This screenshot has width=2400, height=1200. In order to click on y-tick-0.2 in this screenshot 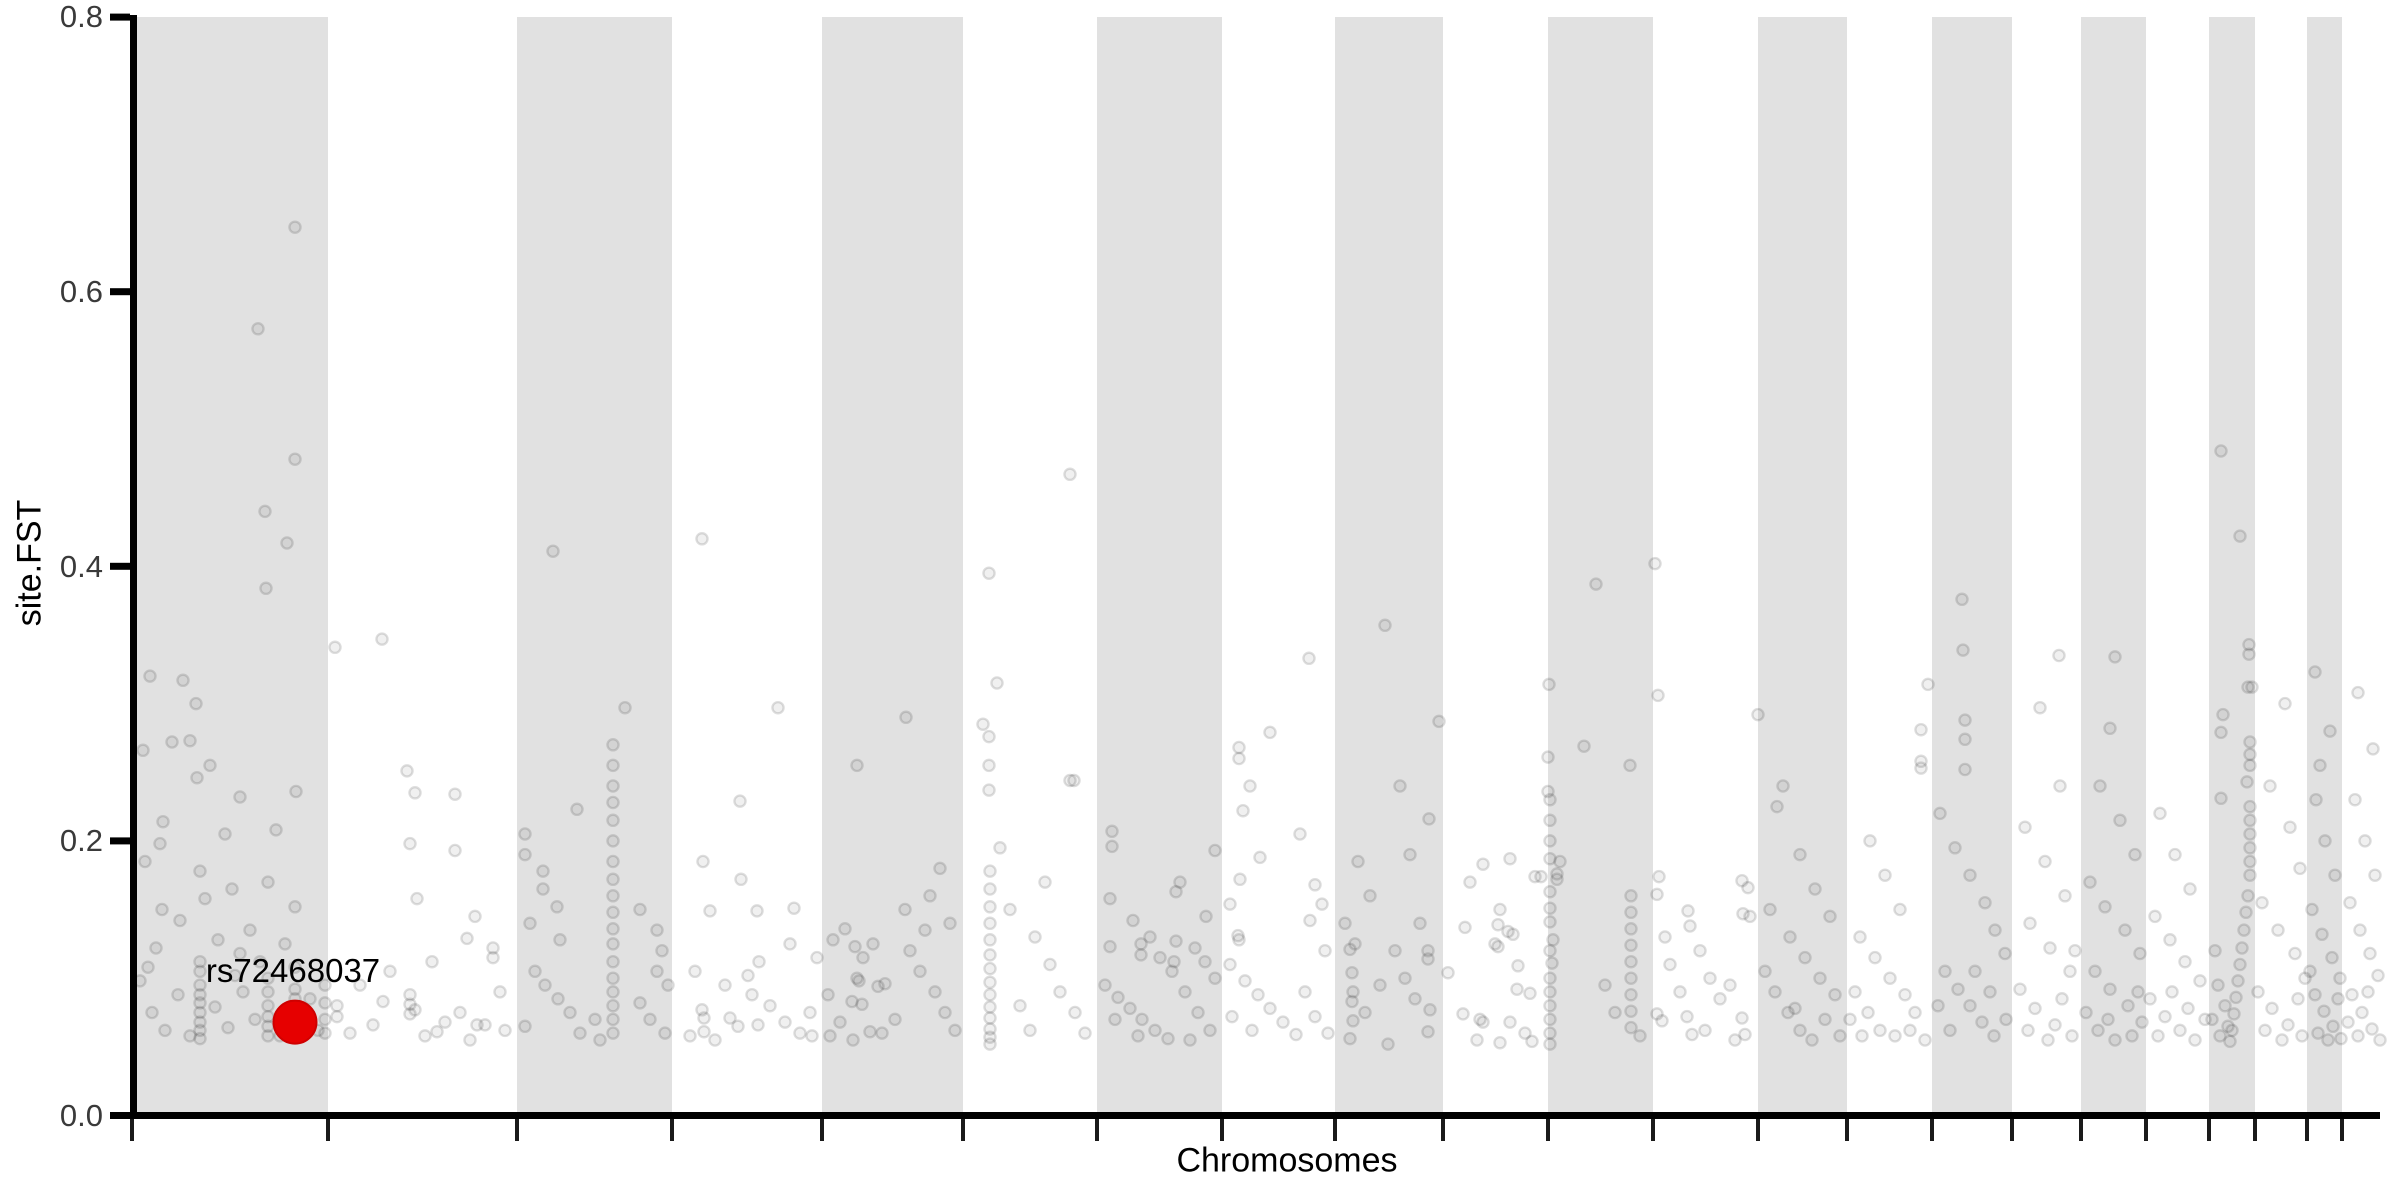, I will do `click(120, 841)`.